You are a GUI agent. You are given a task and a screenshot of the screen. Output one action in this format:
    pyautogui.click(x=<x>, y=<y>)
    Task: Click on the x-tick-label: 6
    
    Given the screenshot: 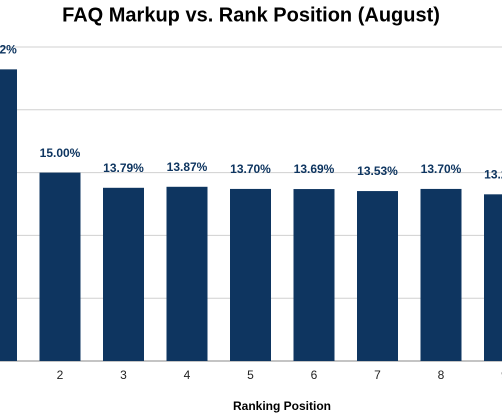 What is the action you would take?
    pyautogui.click(x=314, y=375)
    